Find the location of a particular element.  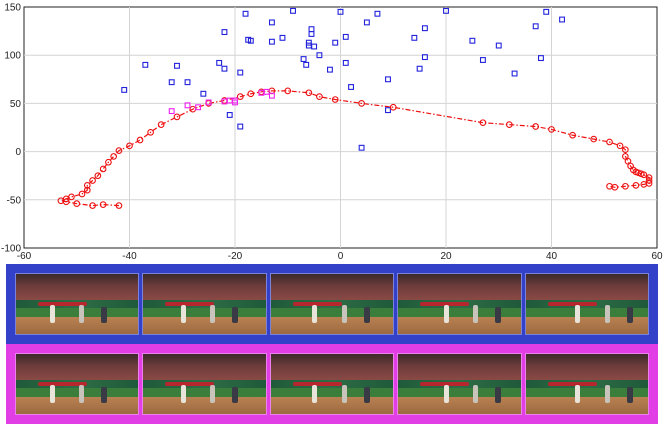

x-tick-label: 60 is located at coordinates (657, 256).